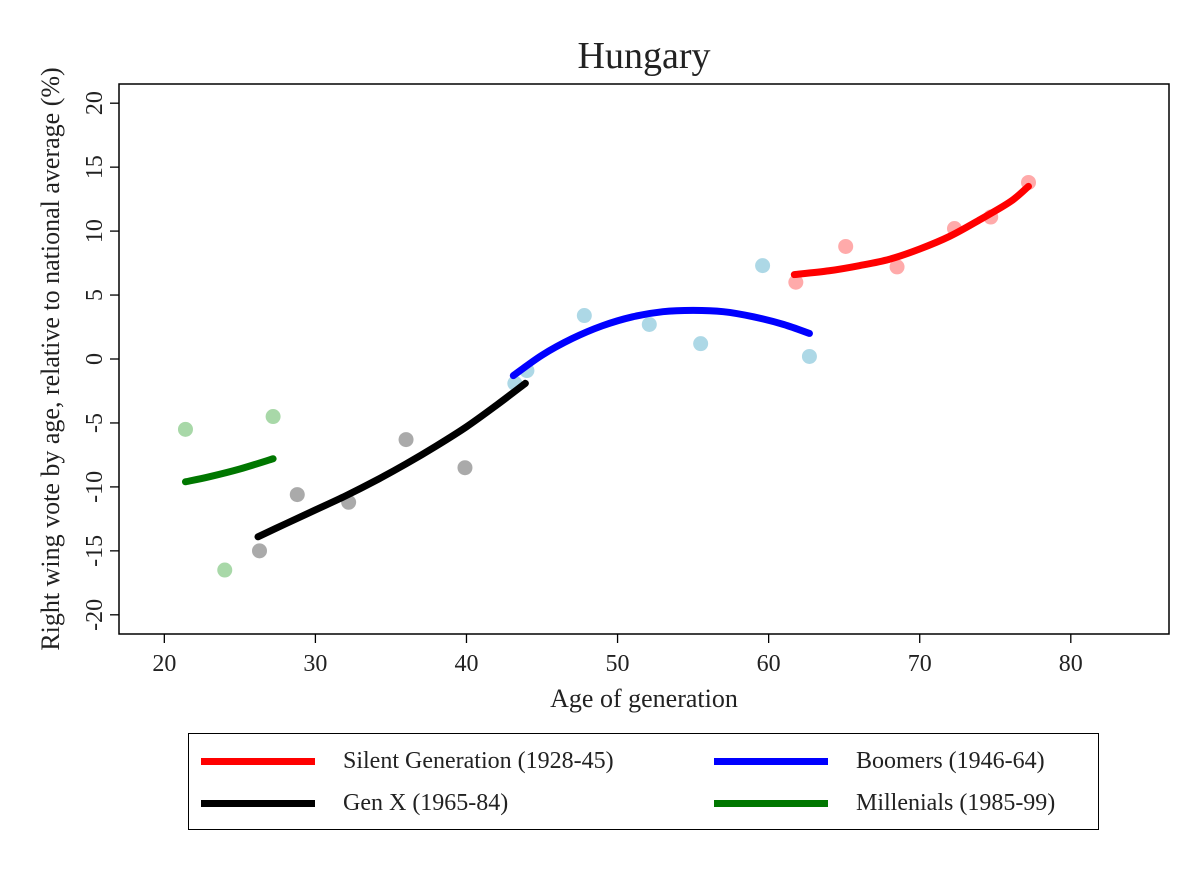 The height and width of the screenshot is (873, 1200). What do you see at coordinates (95, 551) in the screenshot?
I see `y-tick-label: -15` at bounding box center [95, 551].